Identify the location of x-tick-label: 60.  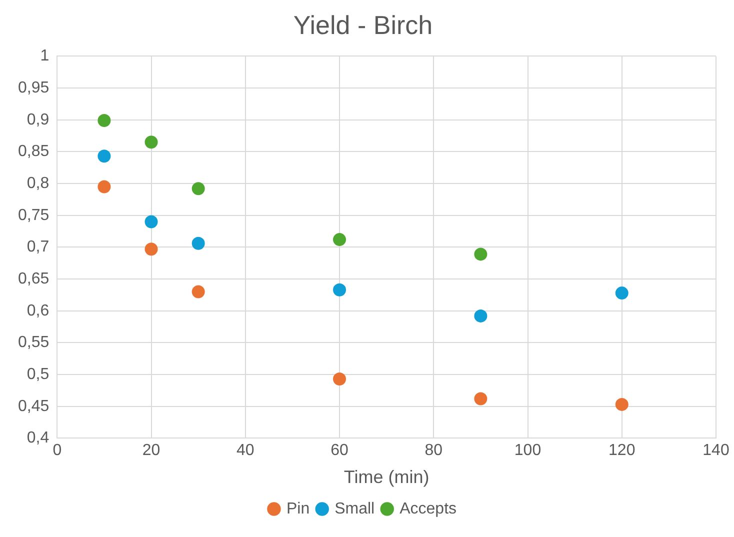
(339, 451).